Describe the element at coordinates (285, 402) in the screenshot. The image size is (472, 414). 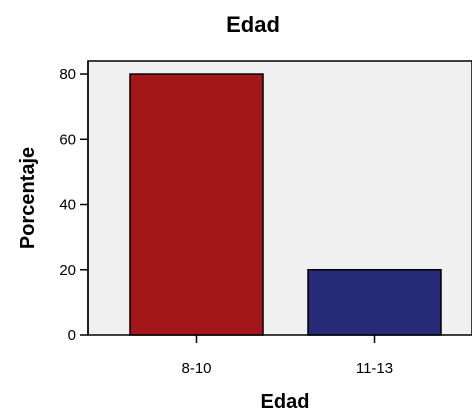
I see `x-axis-title: Edad` at that location.